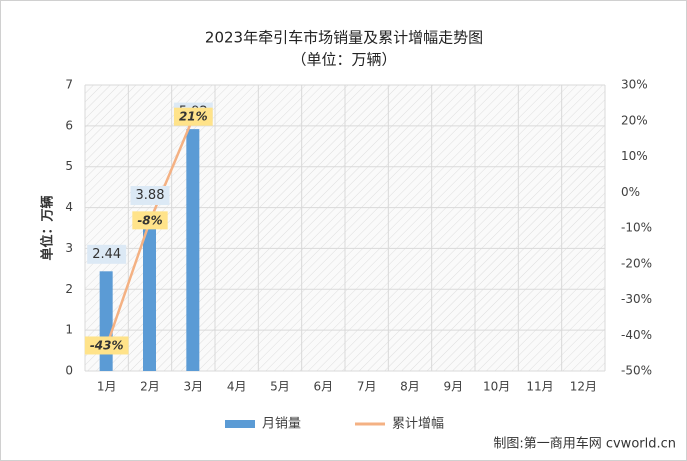 The image size is (687, 461). I want to click on data-label-text: -43%, so click(107, 345).